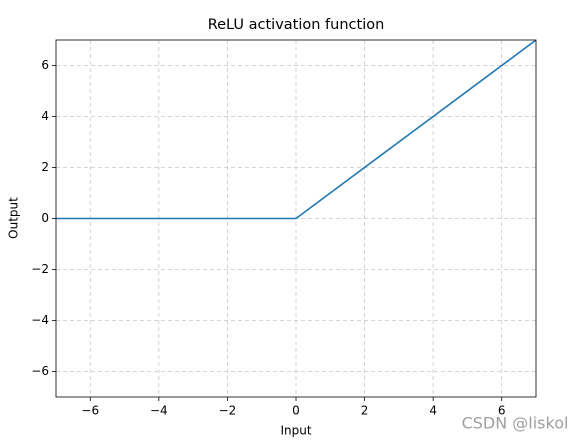 The height and width of the screenshot is (441, 587). Describe the element at coordinates (228, 411) in the screenshot. I see `x-tick-label: −2` at that location.